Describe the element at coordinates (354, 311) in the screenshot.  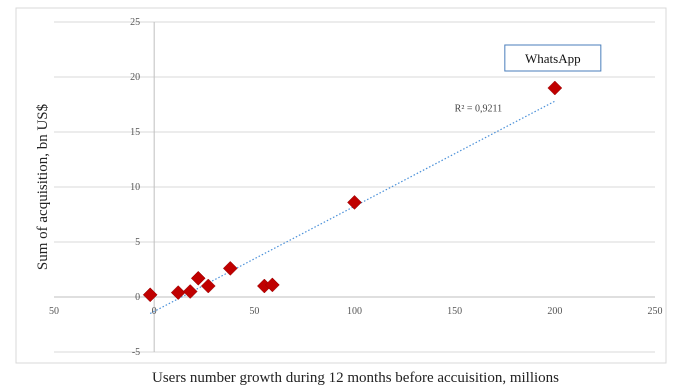
I see `x-tick-label: 100` at that location.